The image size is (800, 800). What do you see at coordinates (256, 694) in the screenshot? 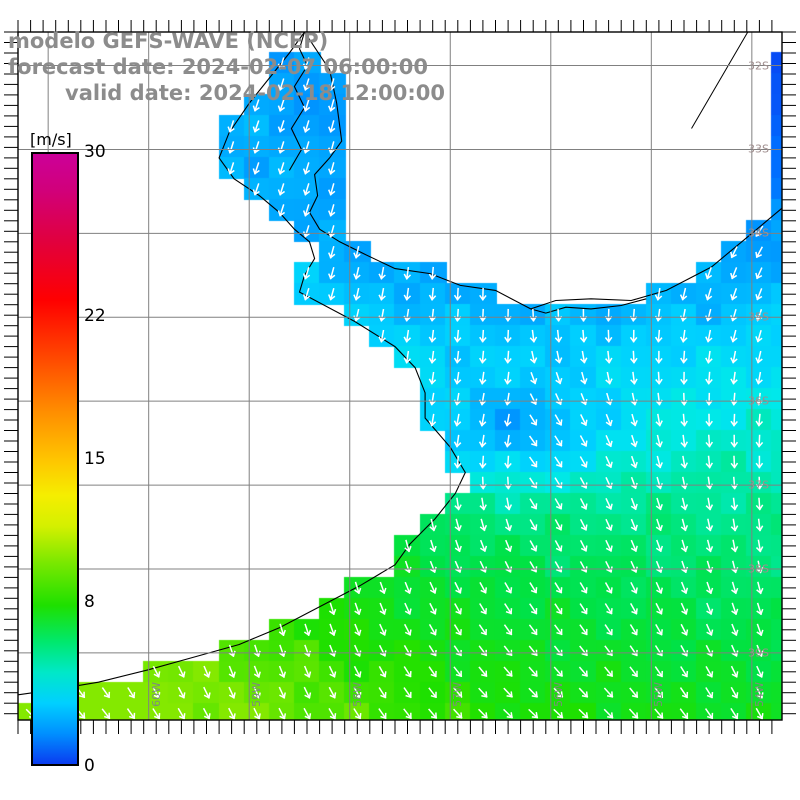
I see `longitude-label: 59W` at bounding box center [256, 694].